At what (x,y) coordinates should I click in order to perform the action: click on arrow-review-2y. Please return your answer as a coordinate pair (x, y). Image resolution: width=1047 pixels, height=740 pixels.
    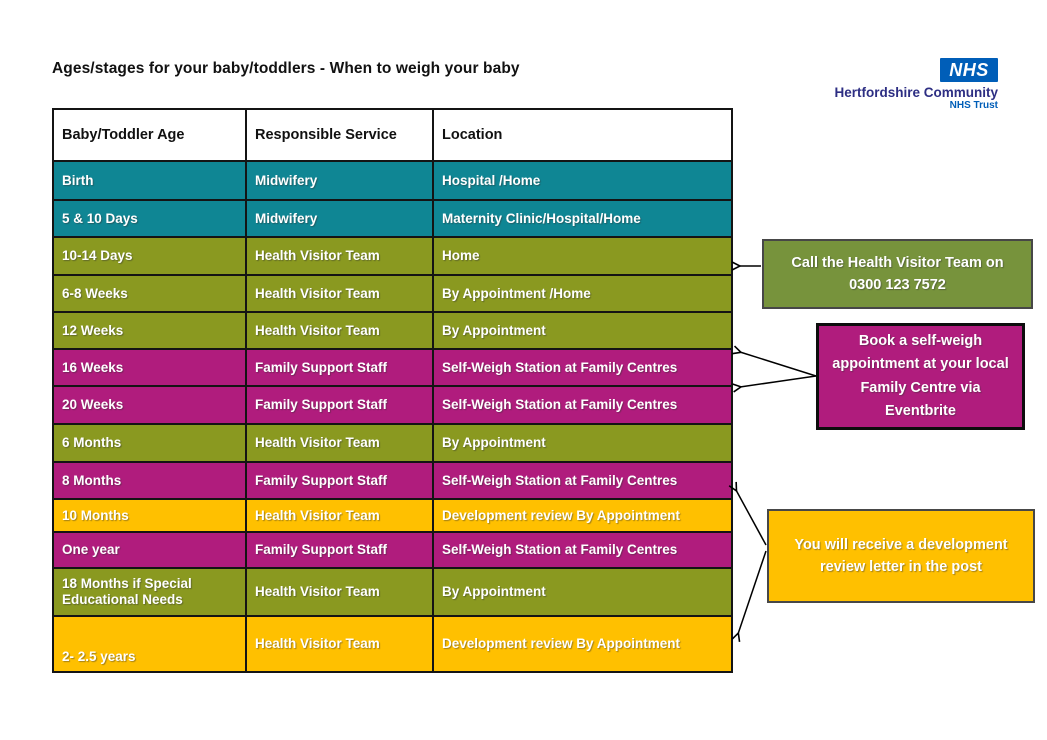
    Looking at the image, I should click on (752, 592).